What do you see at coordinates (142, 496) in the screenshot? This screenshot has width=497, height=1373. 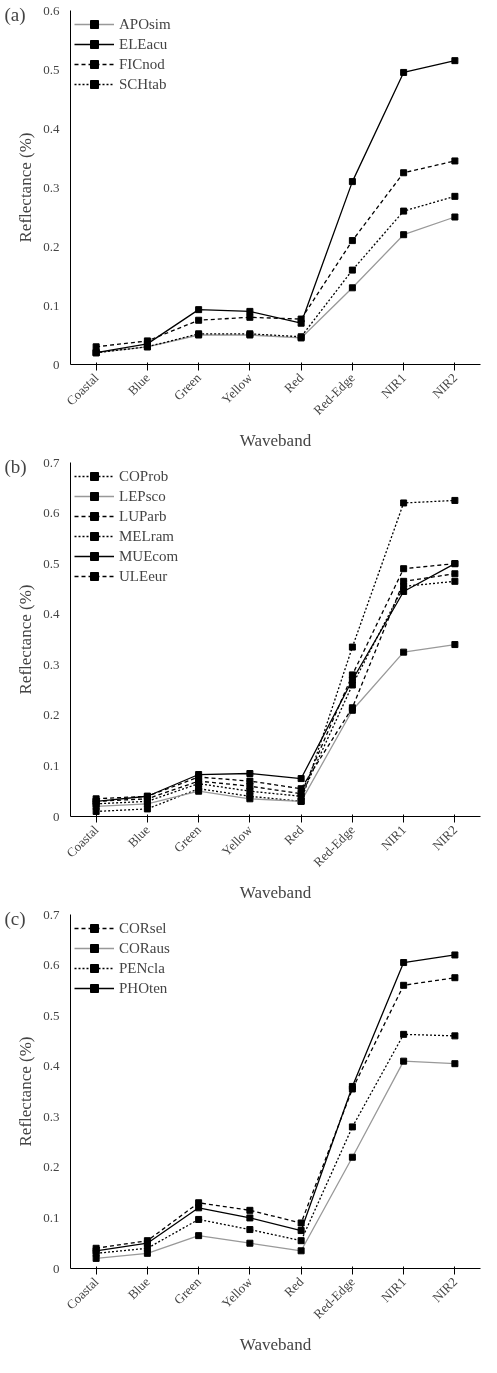 I see `legend-label: LEPsco` at bounding box center [142, 496].